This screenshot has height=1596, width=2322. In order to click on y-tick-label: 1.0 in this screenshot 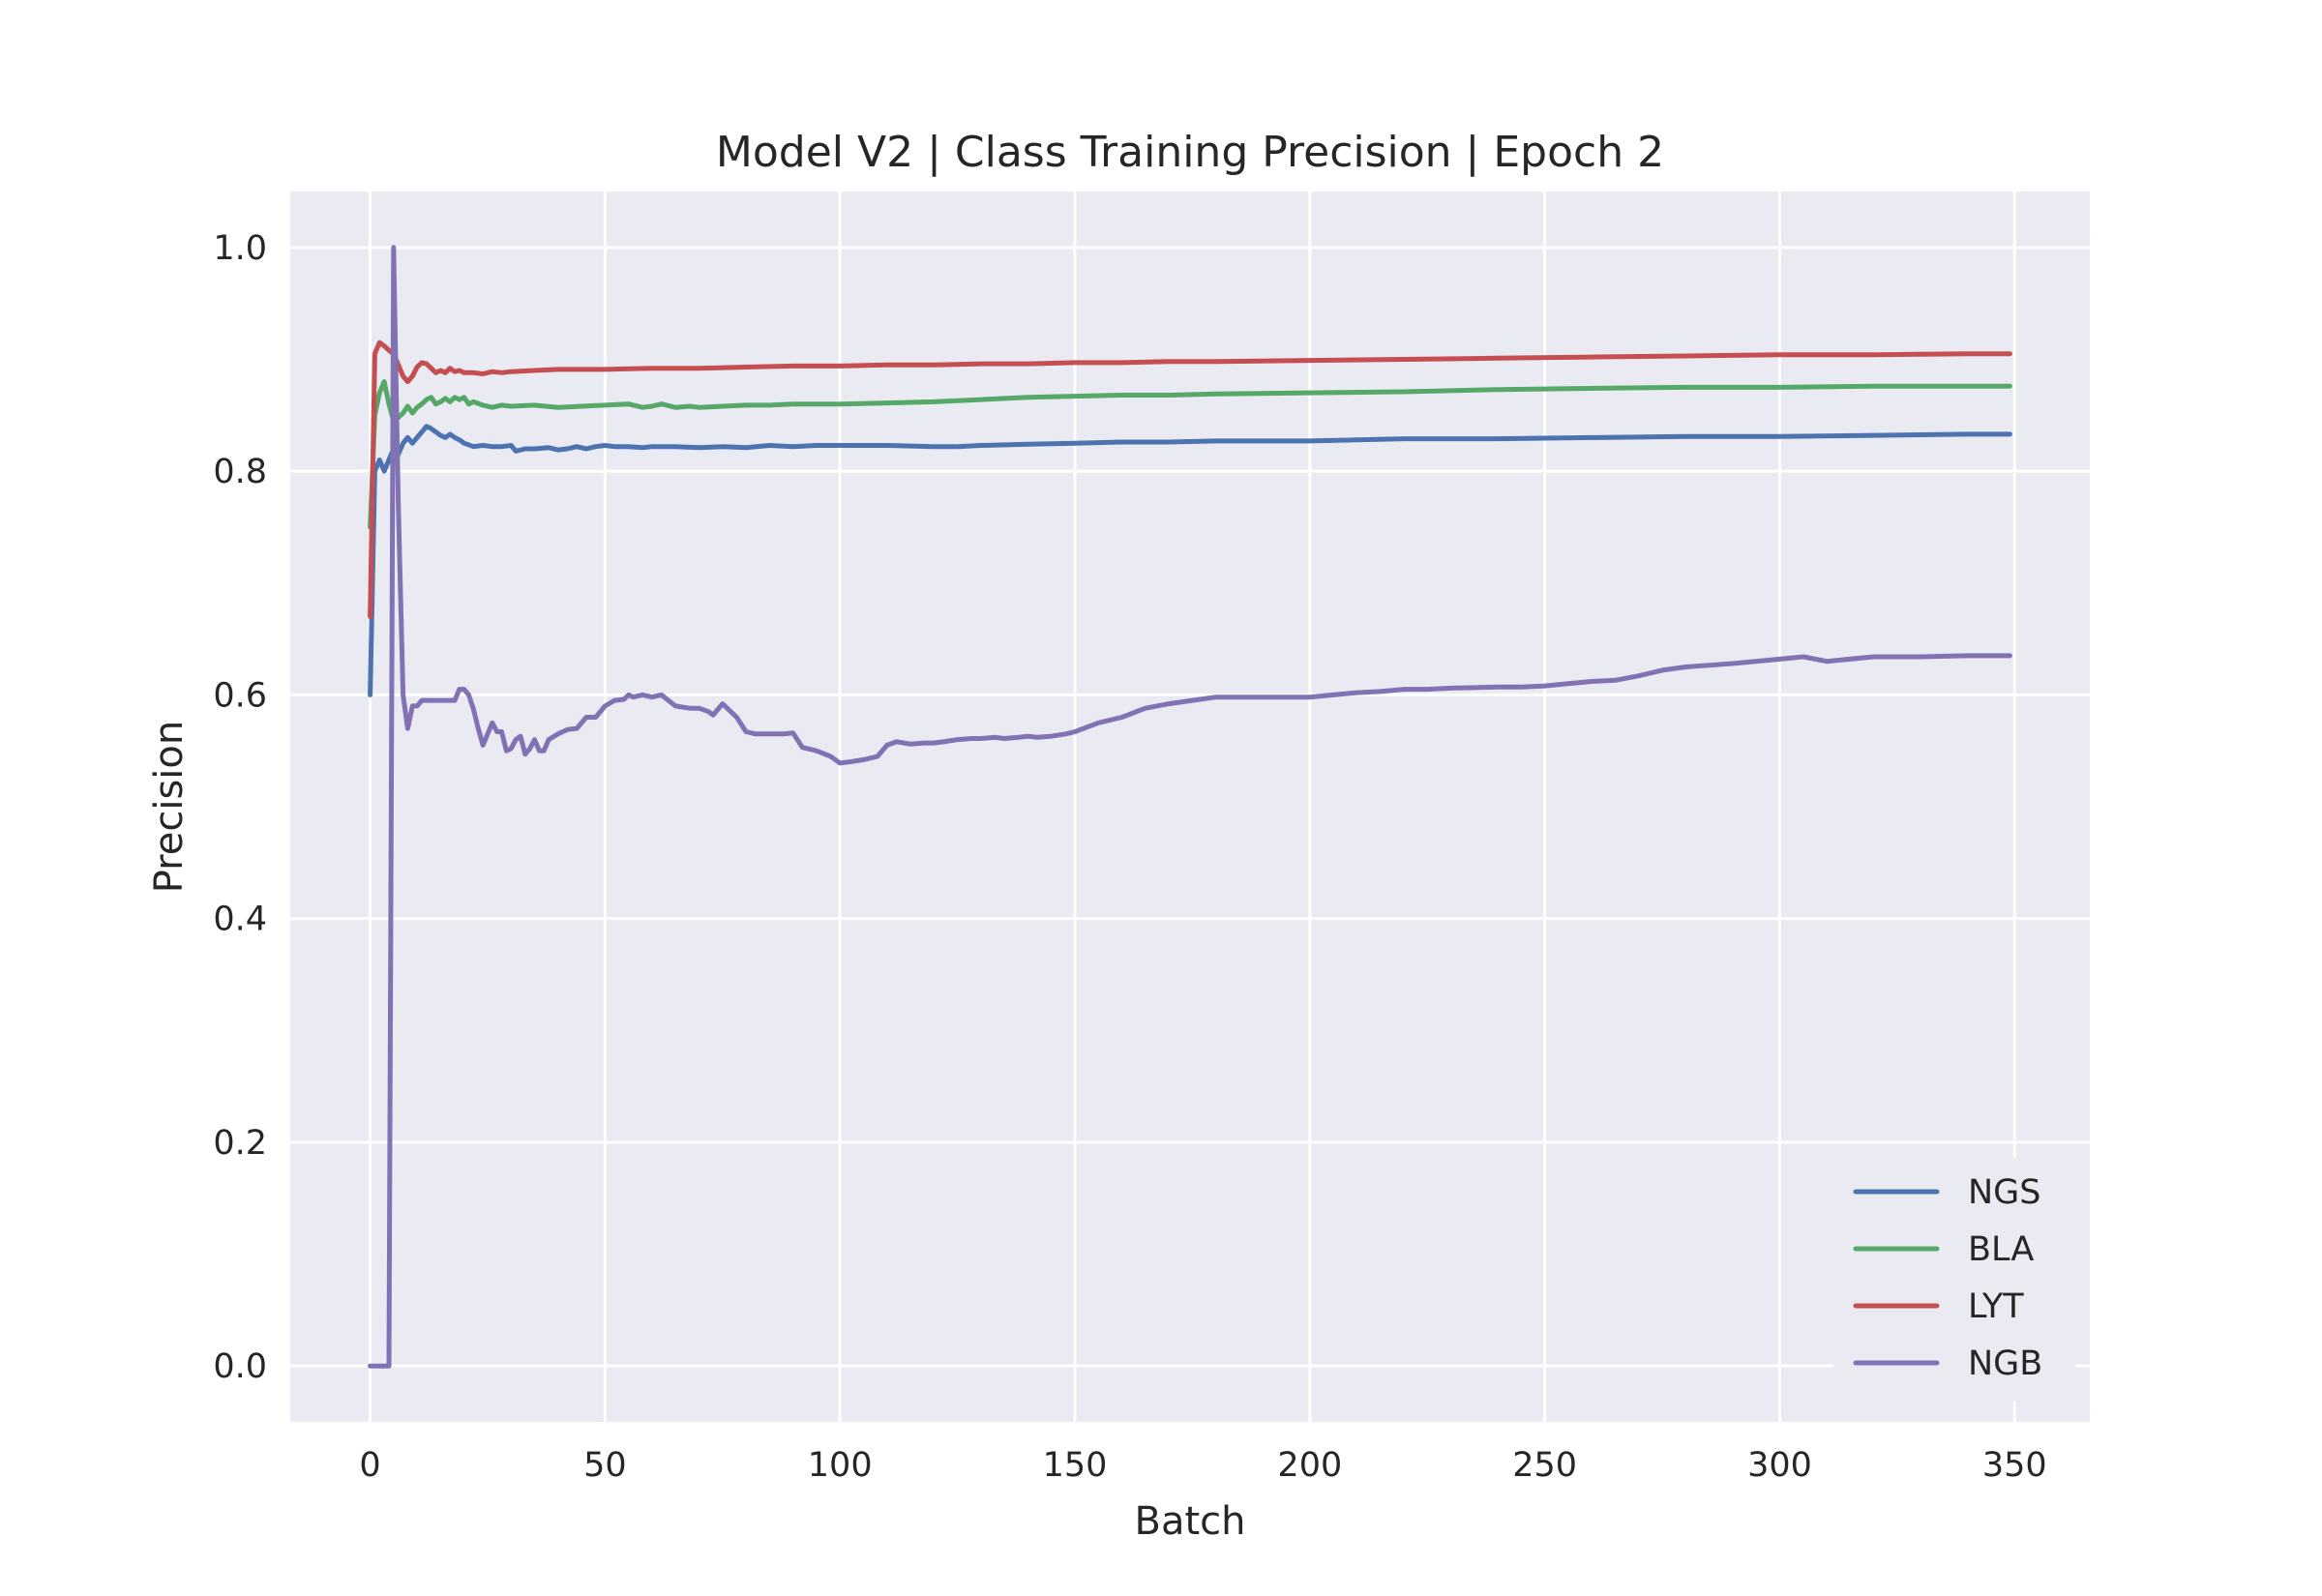, I will do `click(240, 248)`.